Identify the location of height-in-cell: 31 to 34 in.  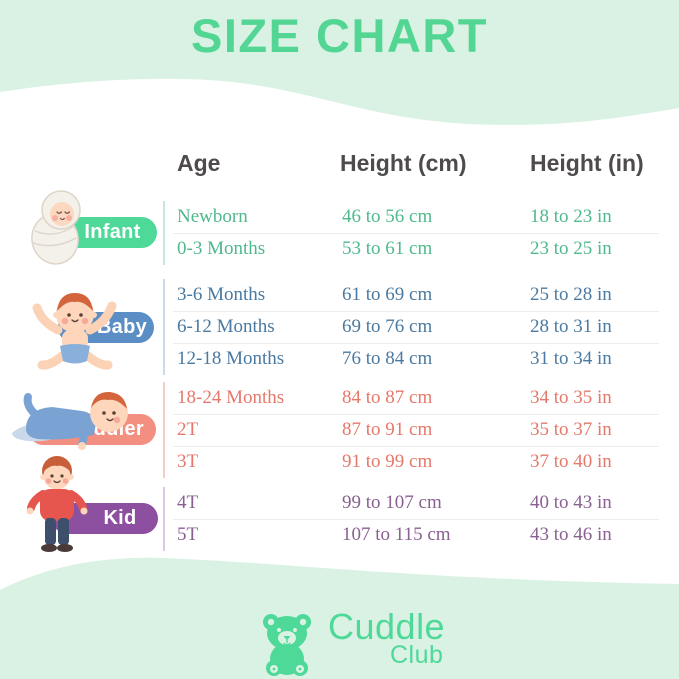
(571, 358).